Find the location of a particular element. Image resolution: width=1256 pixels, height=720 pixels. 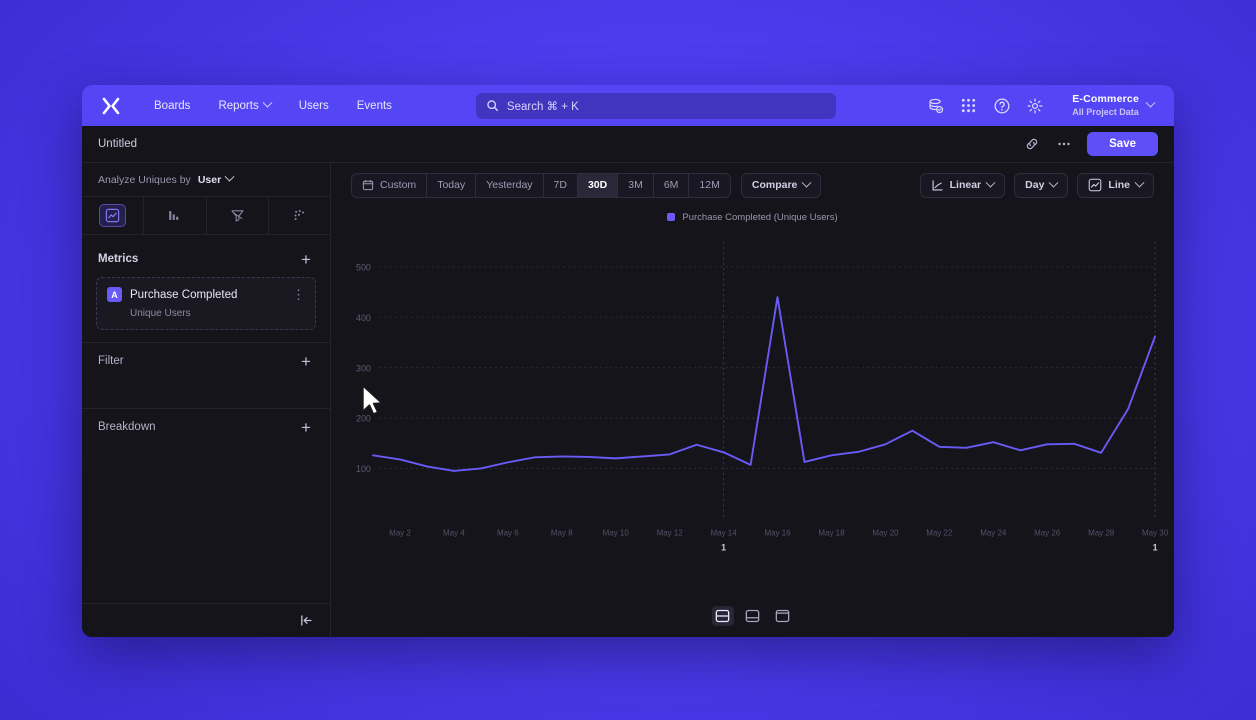

ellipsis-icon is located at coordinates (1064, 144).